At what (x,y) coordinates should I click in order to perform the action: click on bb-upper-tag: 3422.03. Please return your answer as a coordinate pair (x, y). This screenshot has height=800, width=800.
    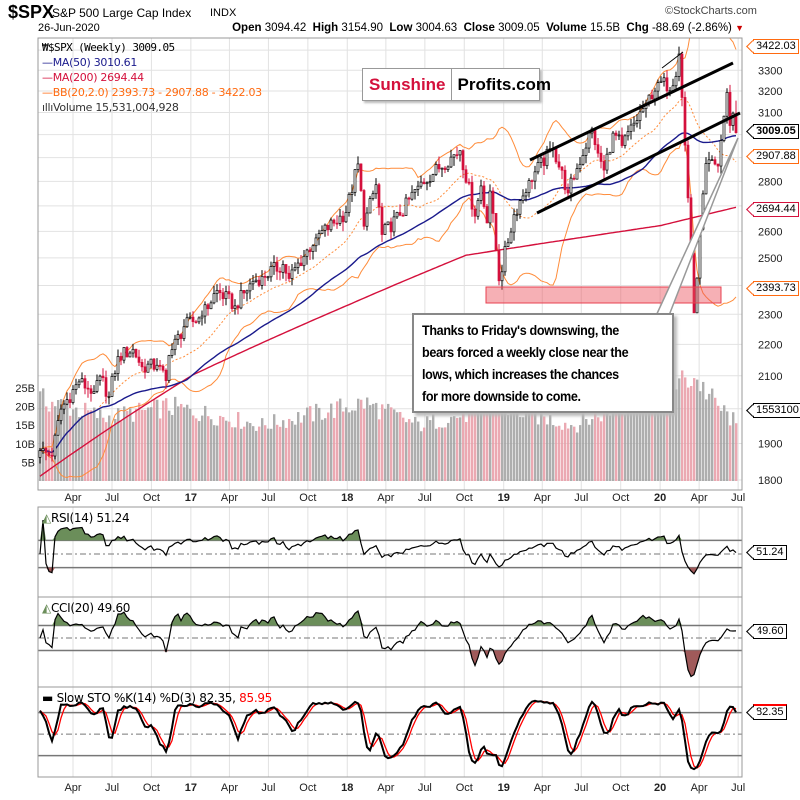
    Looking at the image, I should click on (776, 46).